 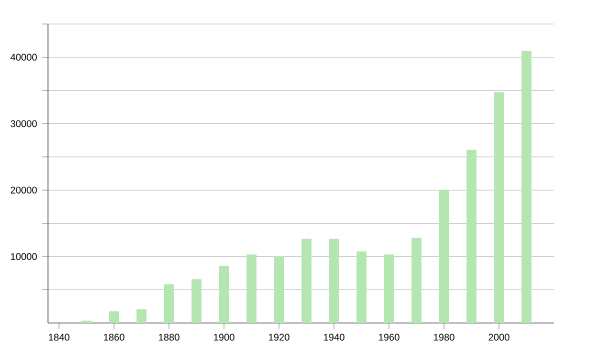 What do you see at coordinates (169, 337) in the screenshot?
I see `x-tick-label: 1880` at bounding box center [169, 337].